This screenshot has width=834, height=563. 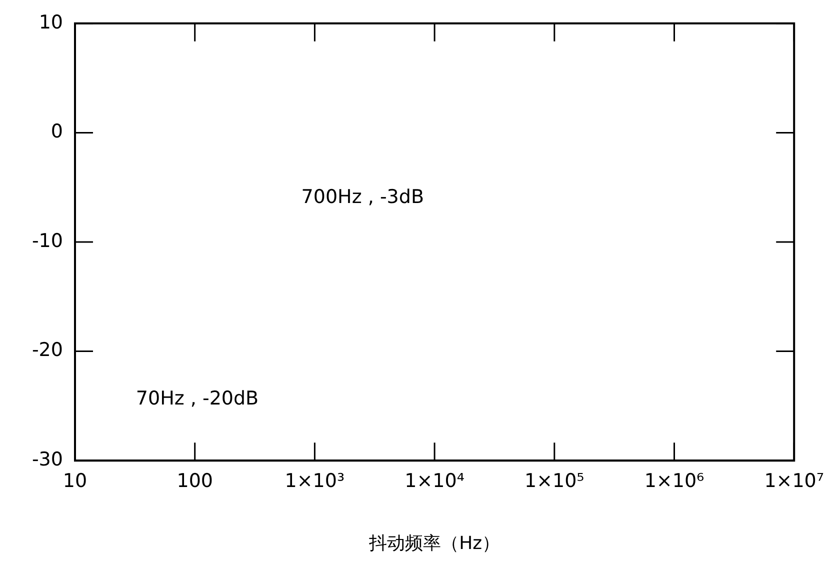 I want to click on y-tick-label: 10, so click(x=50, y=22).